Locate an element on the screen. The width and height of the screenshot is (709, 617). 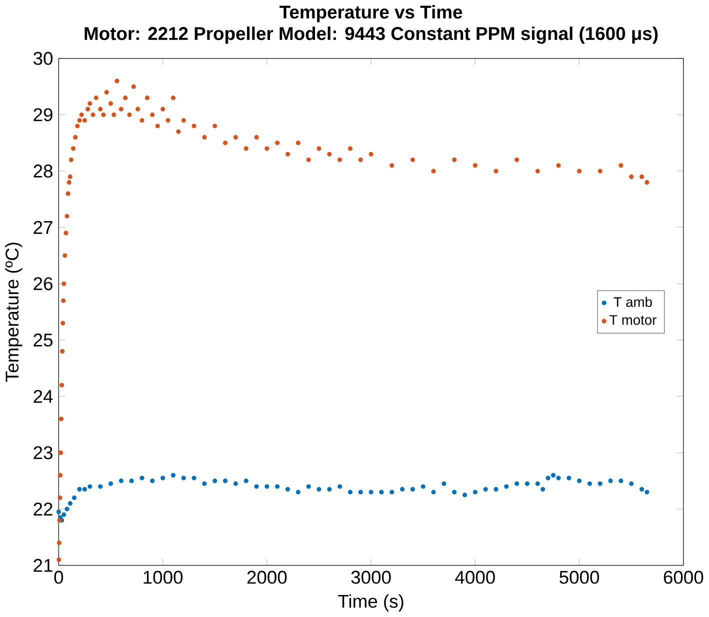
legend-label: T motor is located at coordinates (632, 320).